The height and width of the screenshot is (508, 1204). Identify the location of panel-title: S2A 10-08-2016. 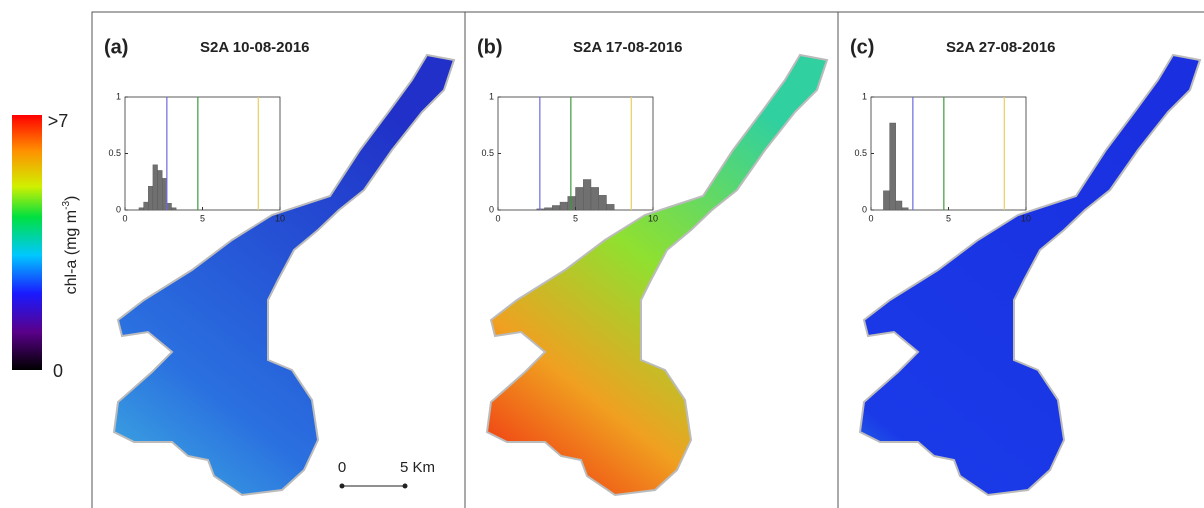
(255, 47).